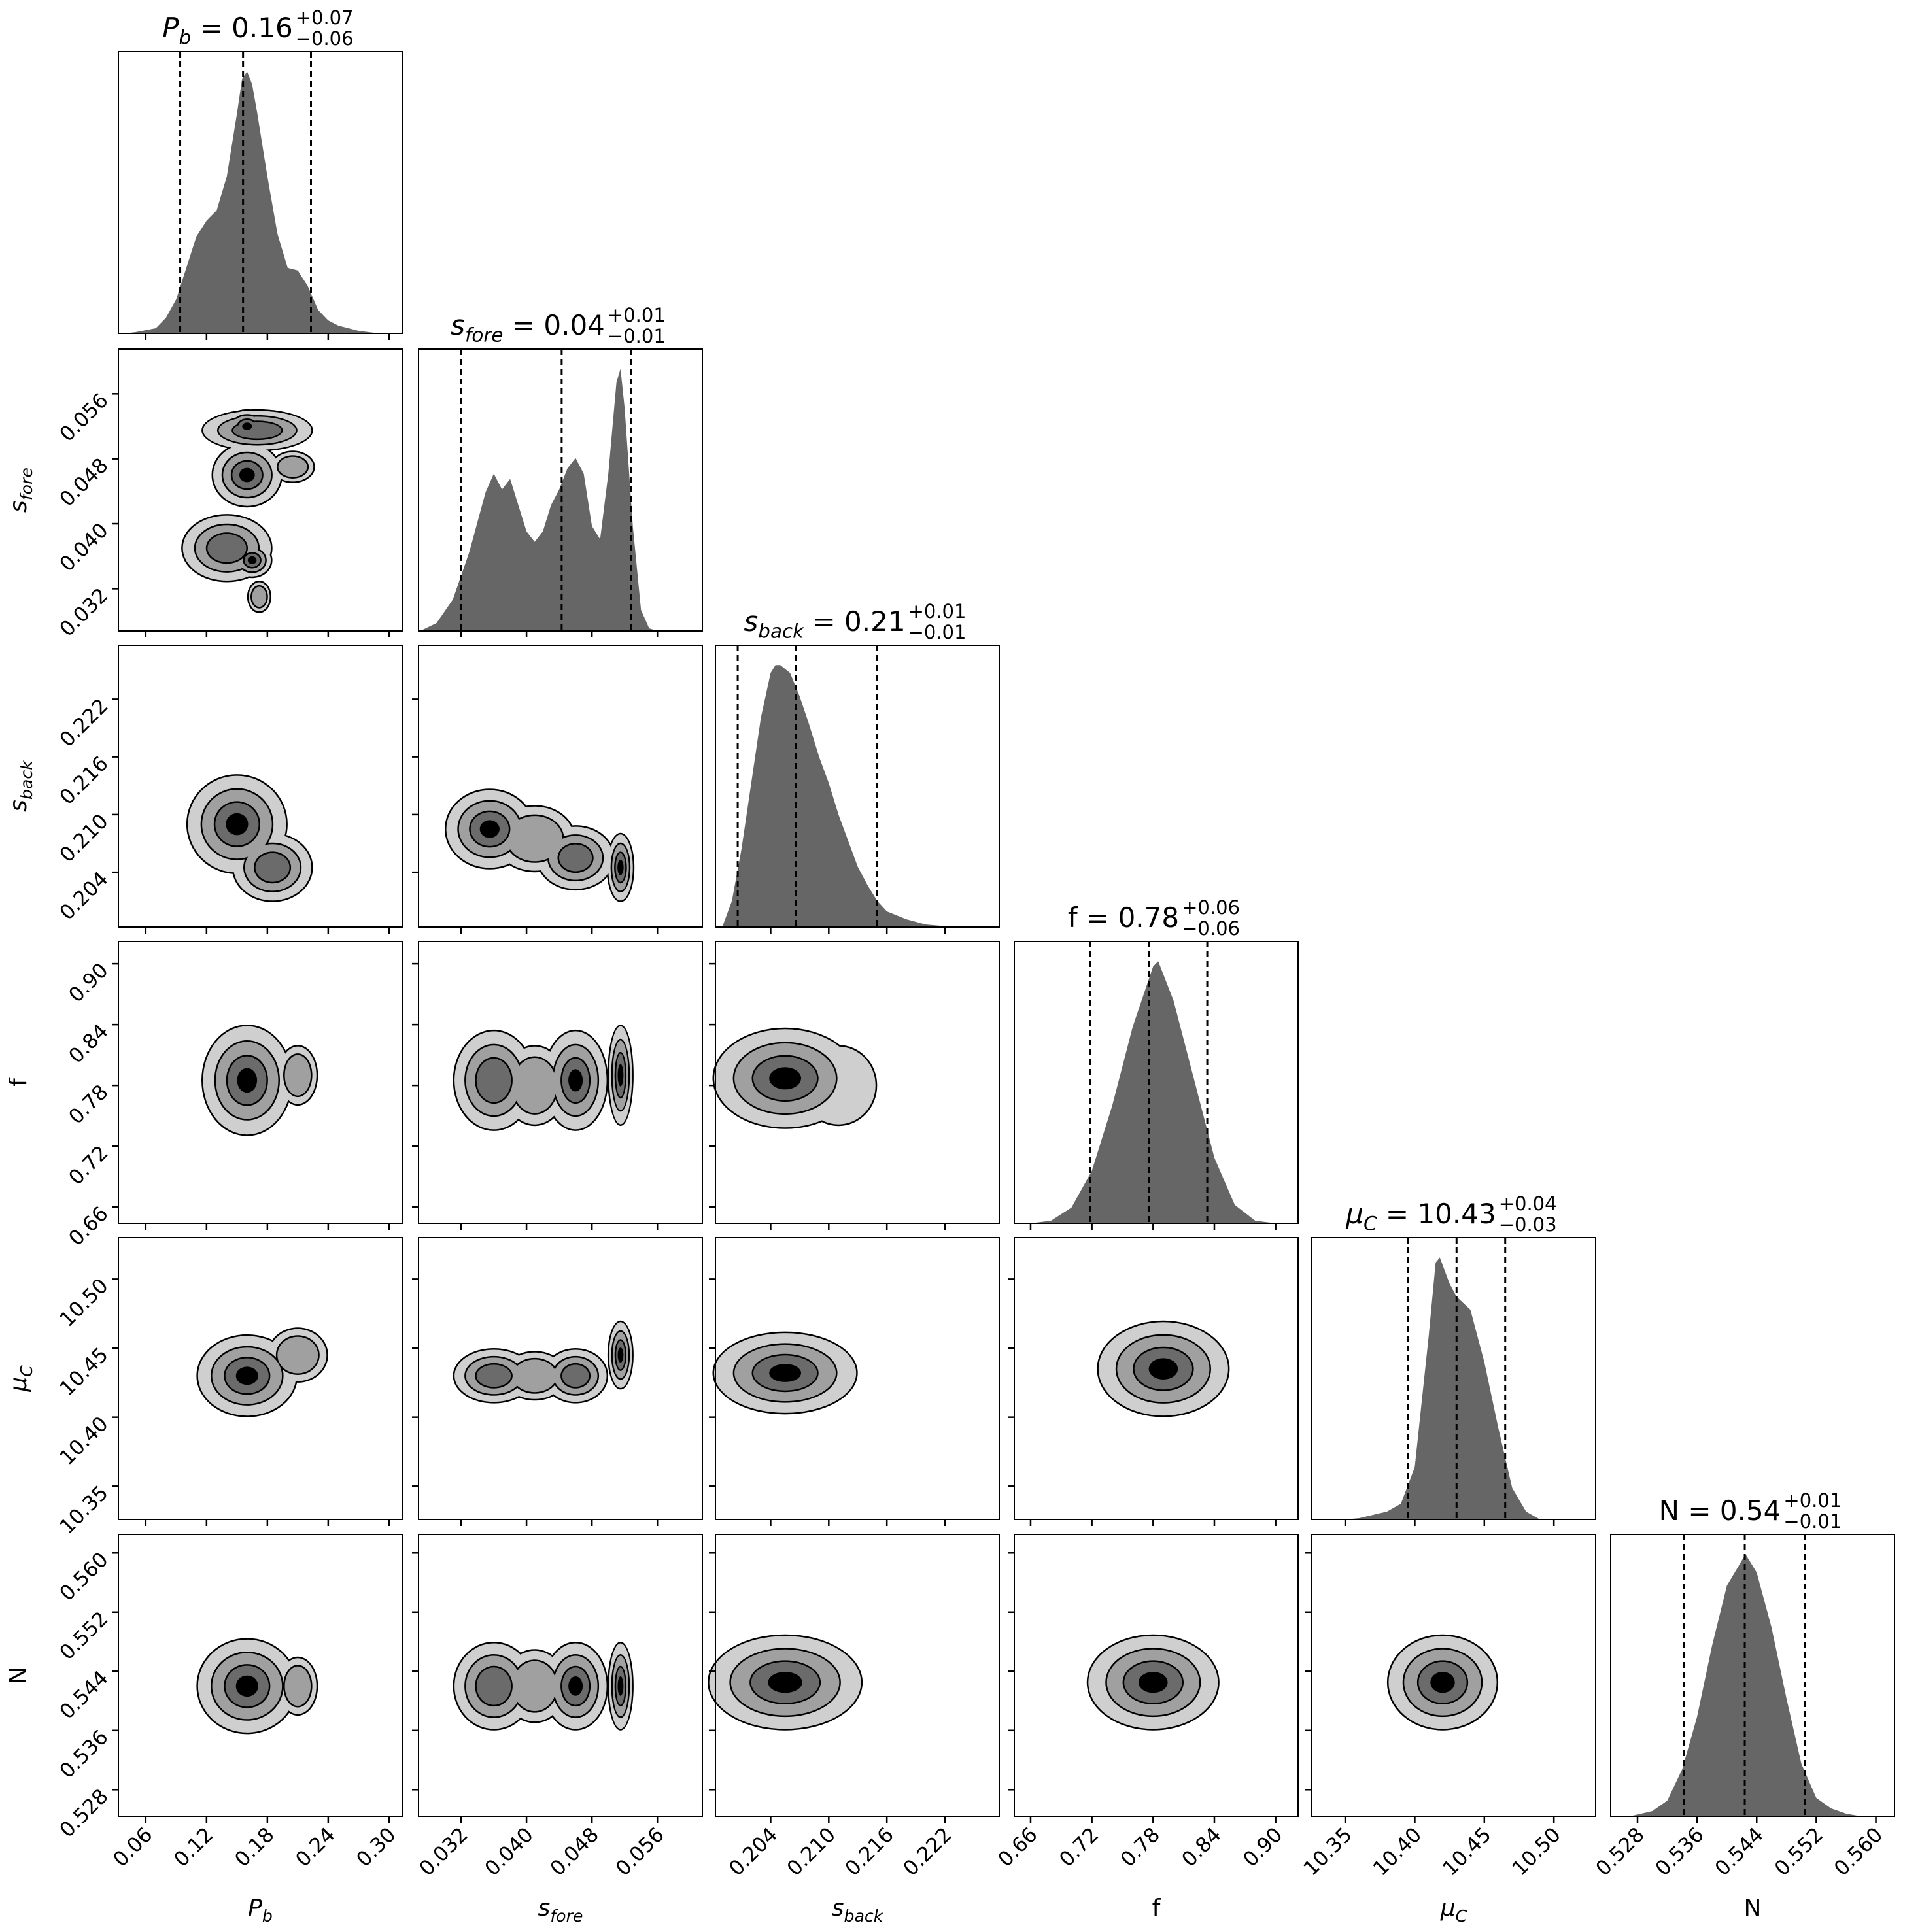 The height and width of the screenshot is (1932, 1920). What do you see at coordinates (18, 1385) in the screenshot?
I see `y-axis-label-symbol: μ` at bounding box center [18, 1385].